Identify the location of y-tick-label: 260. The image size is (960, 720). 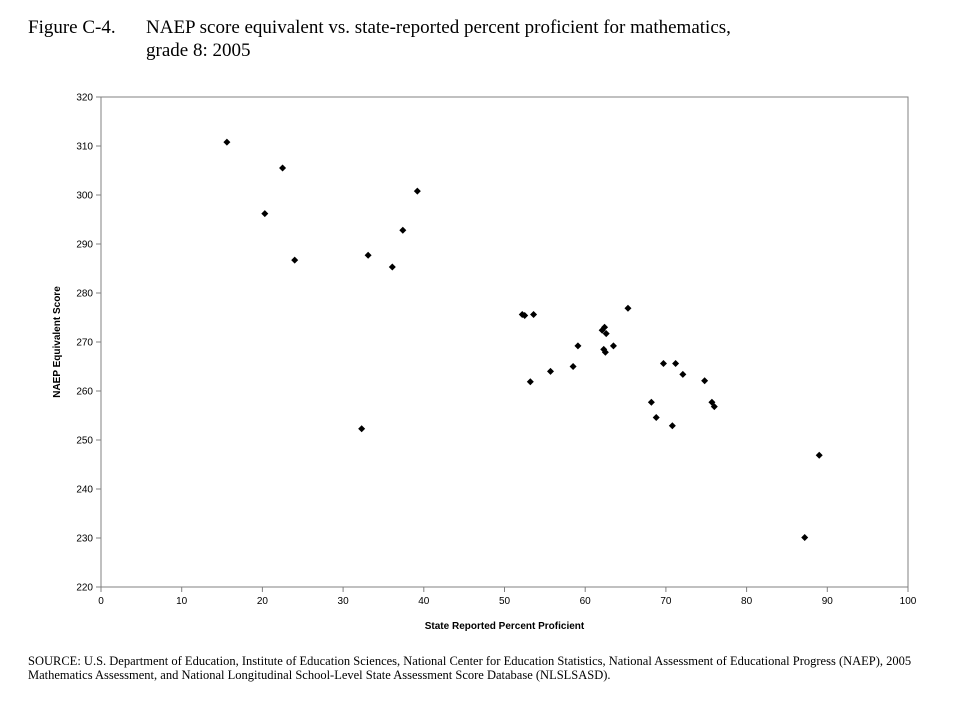
(84, 392).